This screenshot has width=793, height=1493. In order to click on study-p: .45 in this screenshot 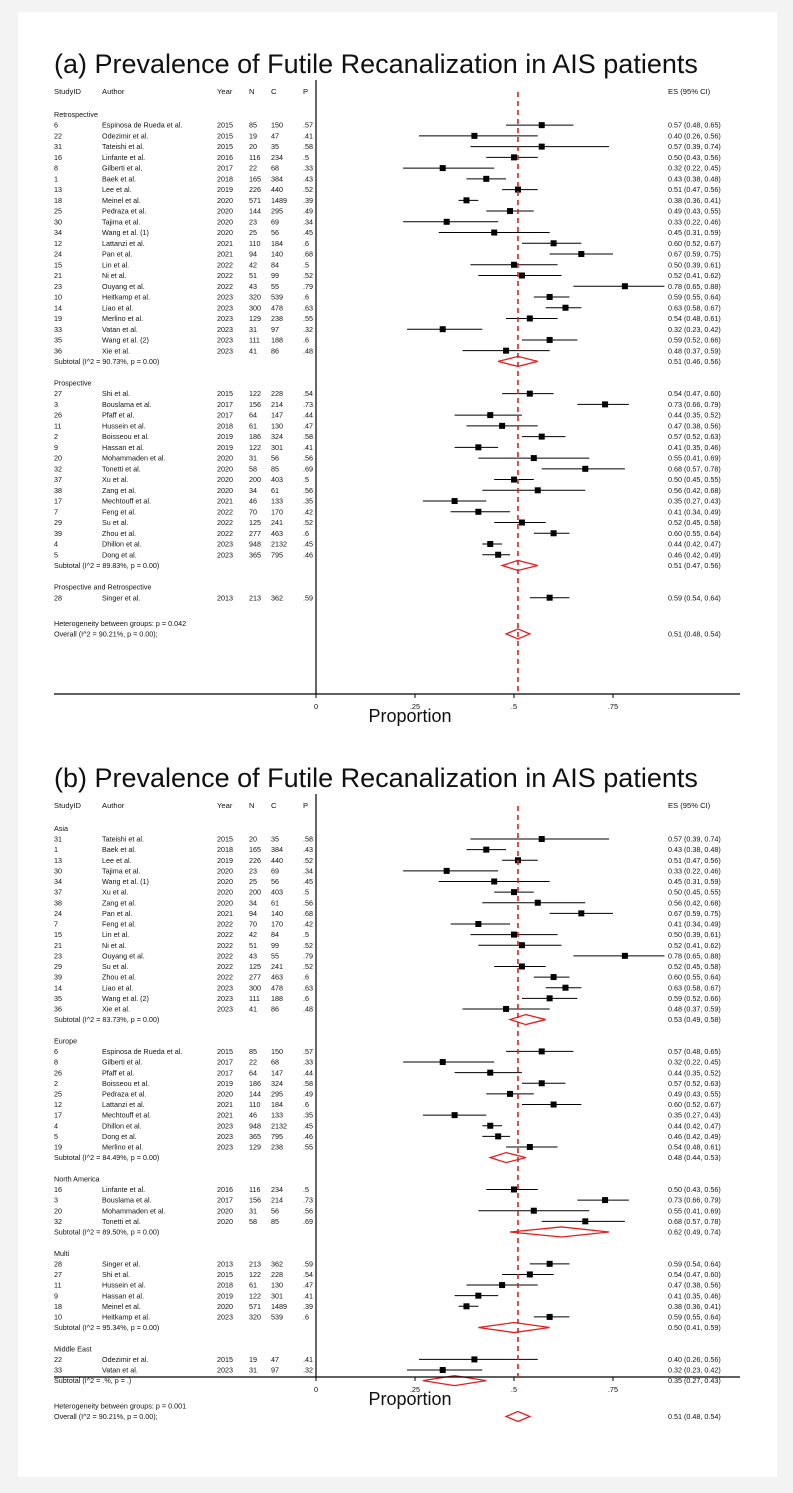, I will do `click(308, 1125)`.